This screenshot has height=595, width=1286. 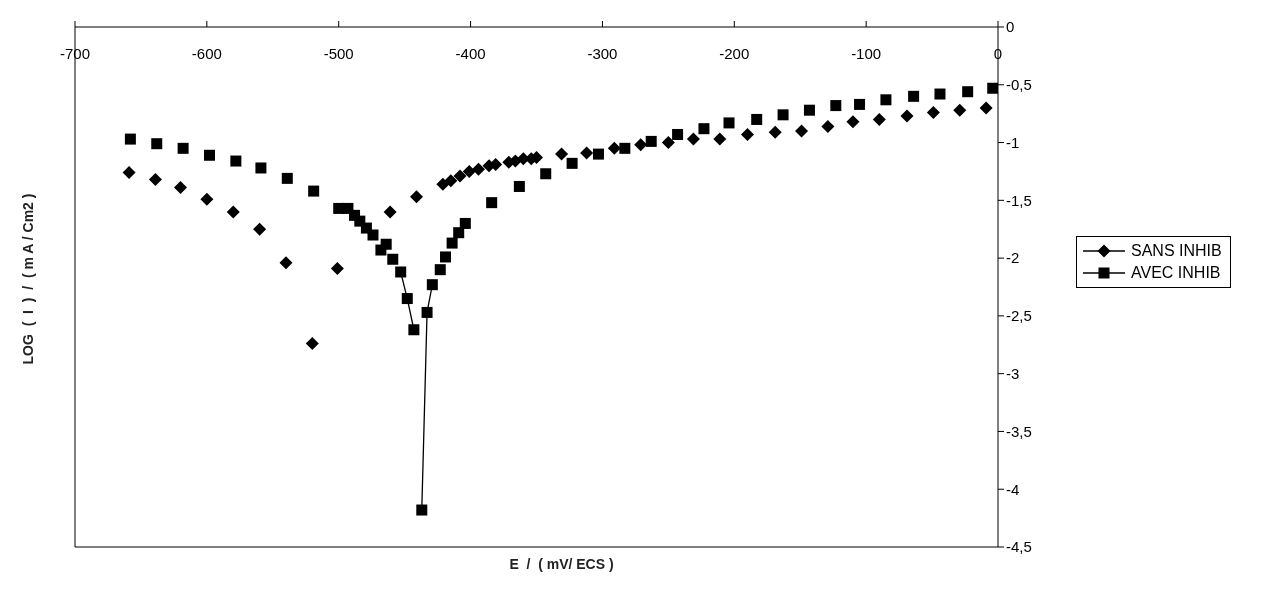 What do you see at coordinates (1019, 200) in the screenshot?
I see `y-tick-label: -1,5` at bounding box center [1019, 200].